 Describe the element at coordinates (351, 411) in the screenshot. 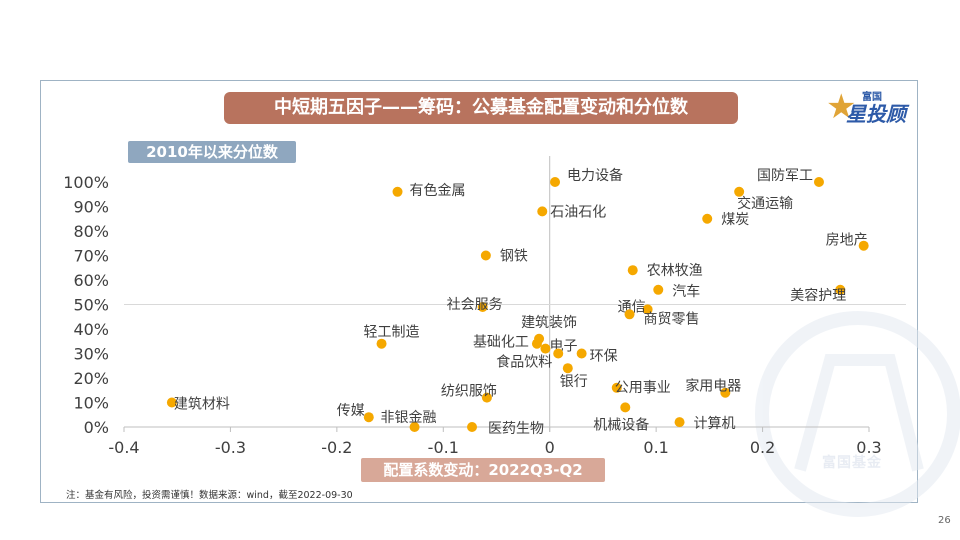

I see `point-label: 传媒` at that location.